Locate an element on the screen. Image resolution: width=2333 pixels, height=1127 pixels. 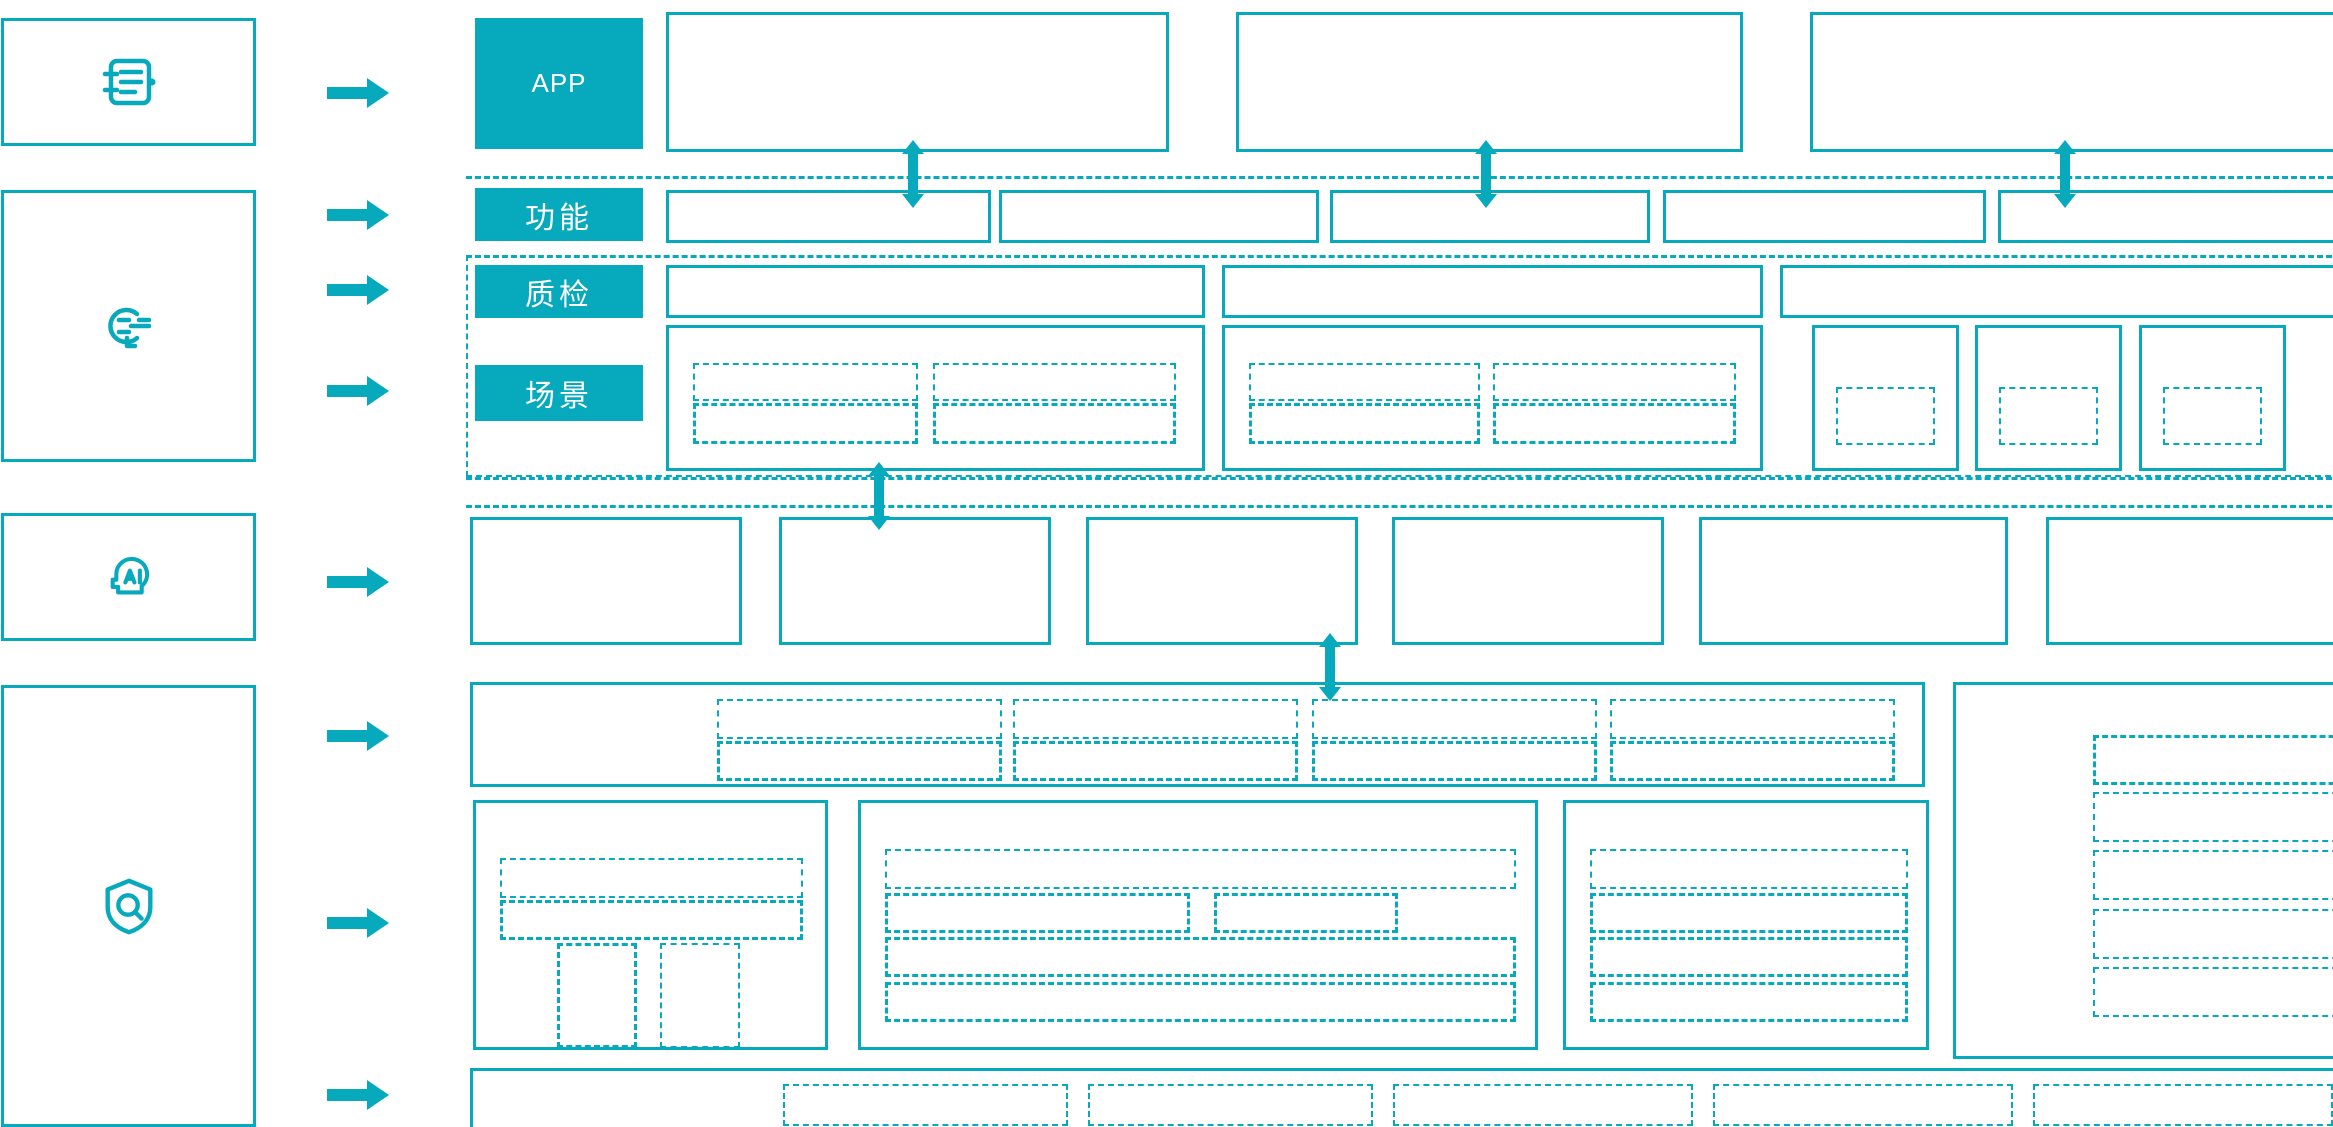
sidebar-item-audit is located at coordinates (128, 906).